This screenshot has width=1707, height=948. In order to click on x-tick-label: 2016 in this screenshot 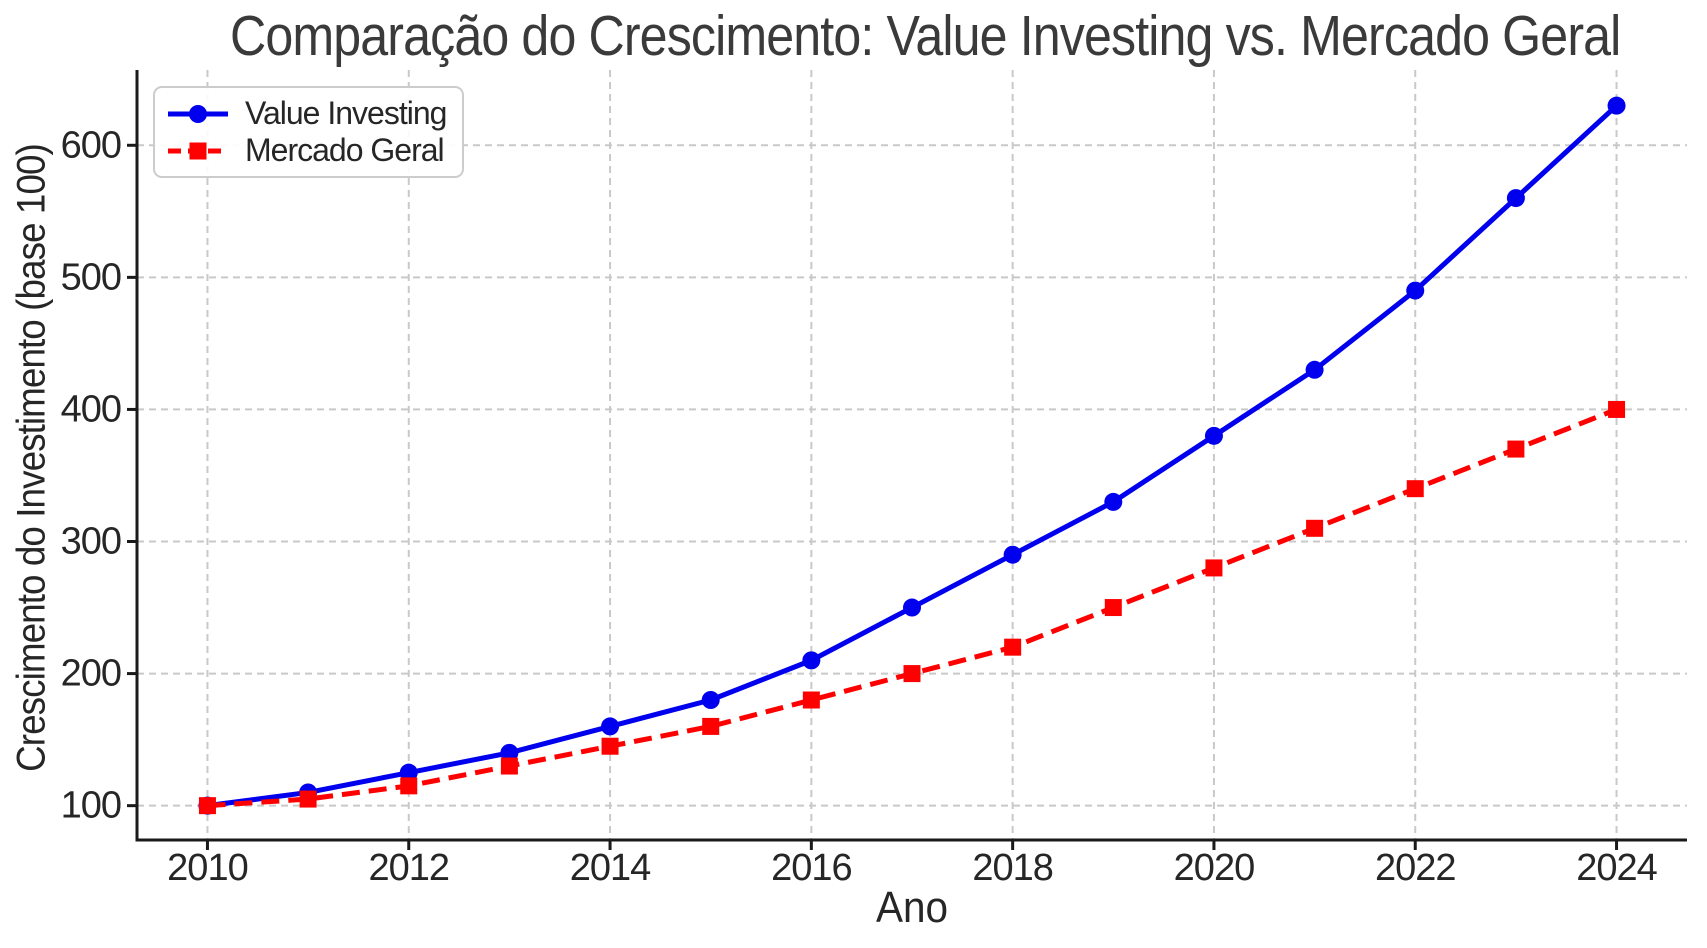, I will do `click(811, 868)`.